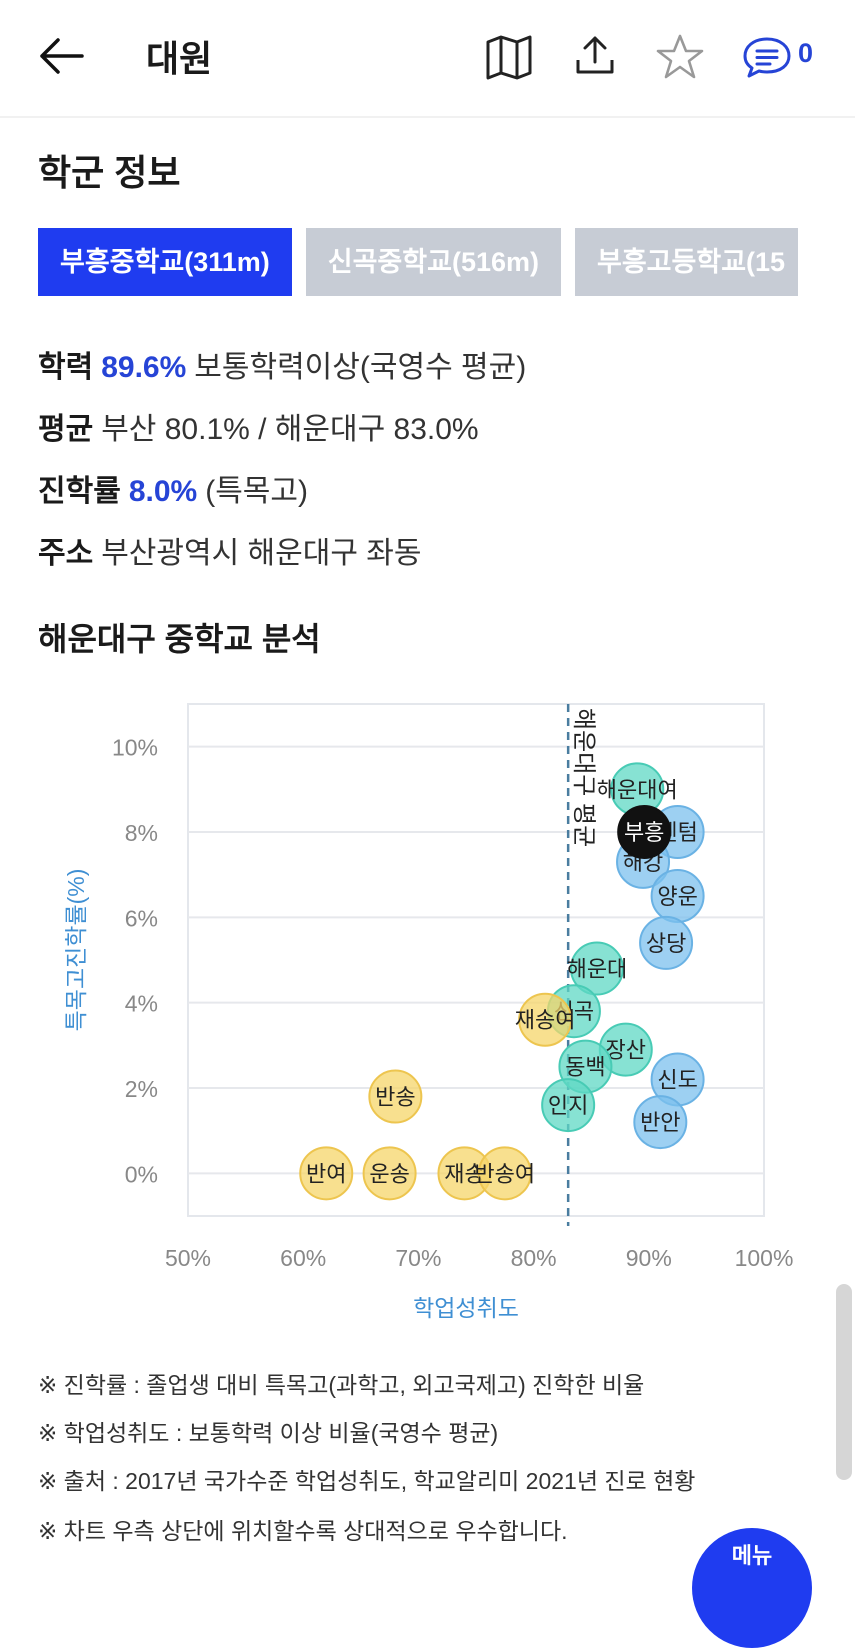  I want to click on info-advancement: 진학률 8.0% (특목고), so click(173, 488).